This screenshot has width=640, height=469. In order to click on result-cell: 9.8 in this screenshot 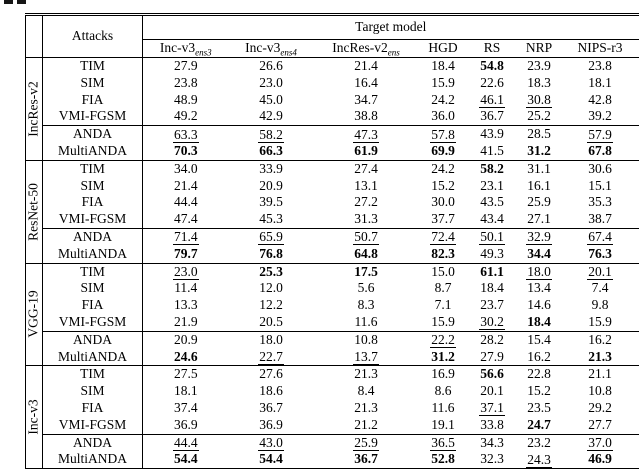, I will do `click(600, 305)`.